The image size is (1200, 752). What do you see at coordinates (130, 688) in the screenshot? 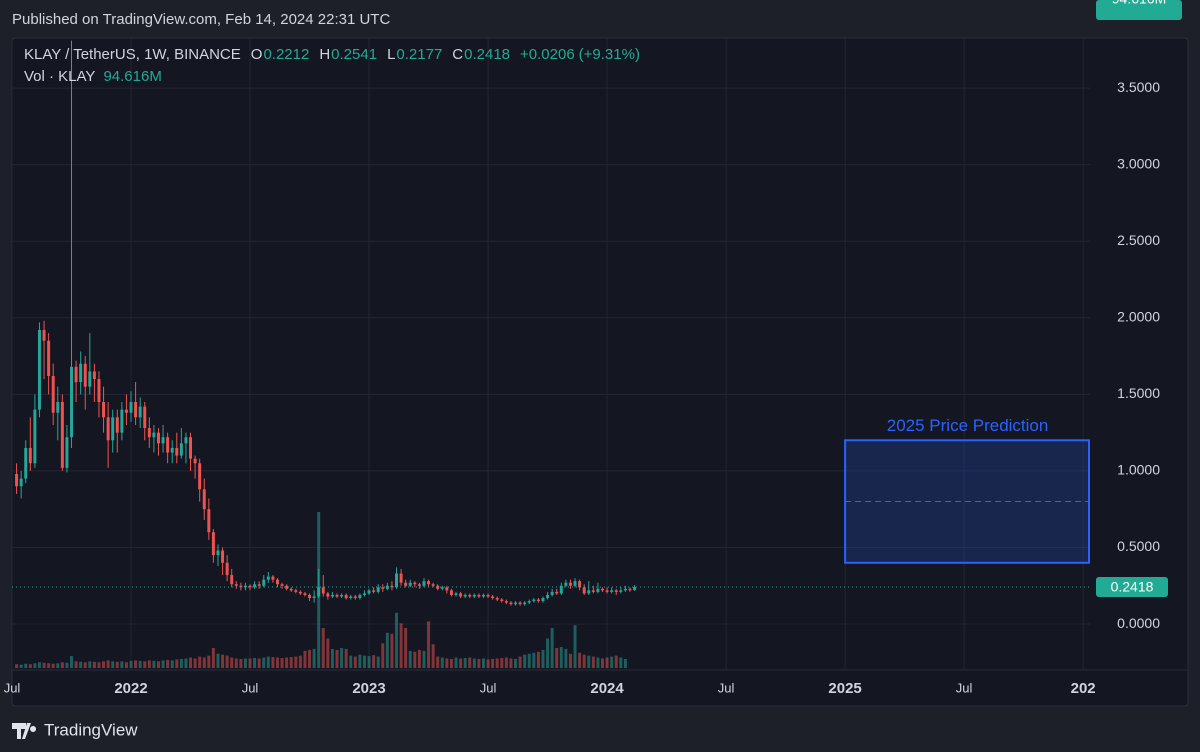
I see `x-tick-label: 2022` at bounding box center [130, 688].